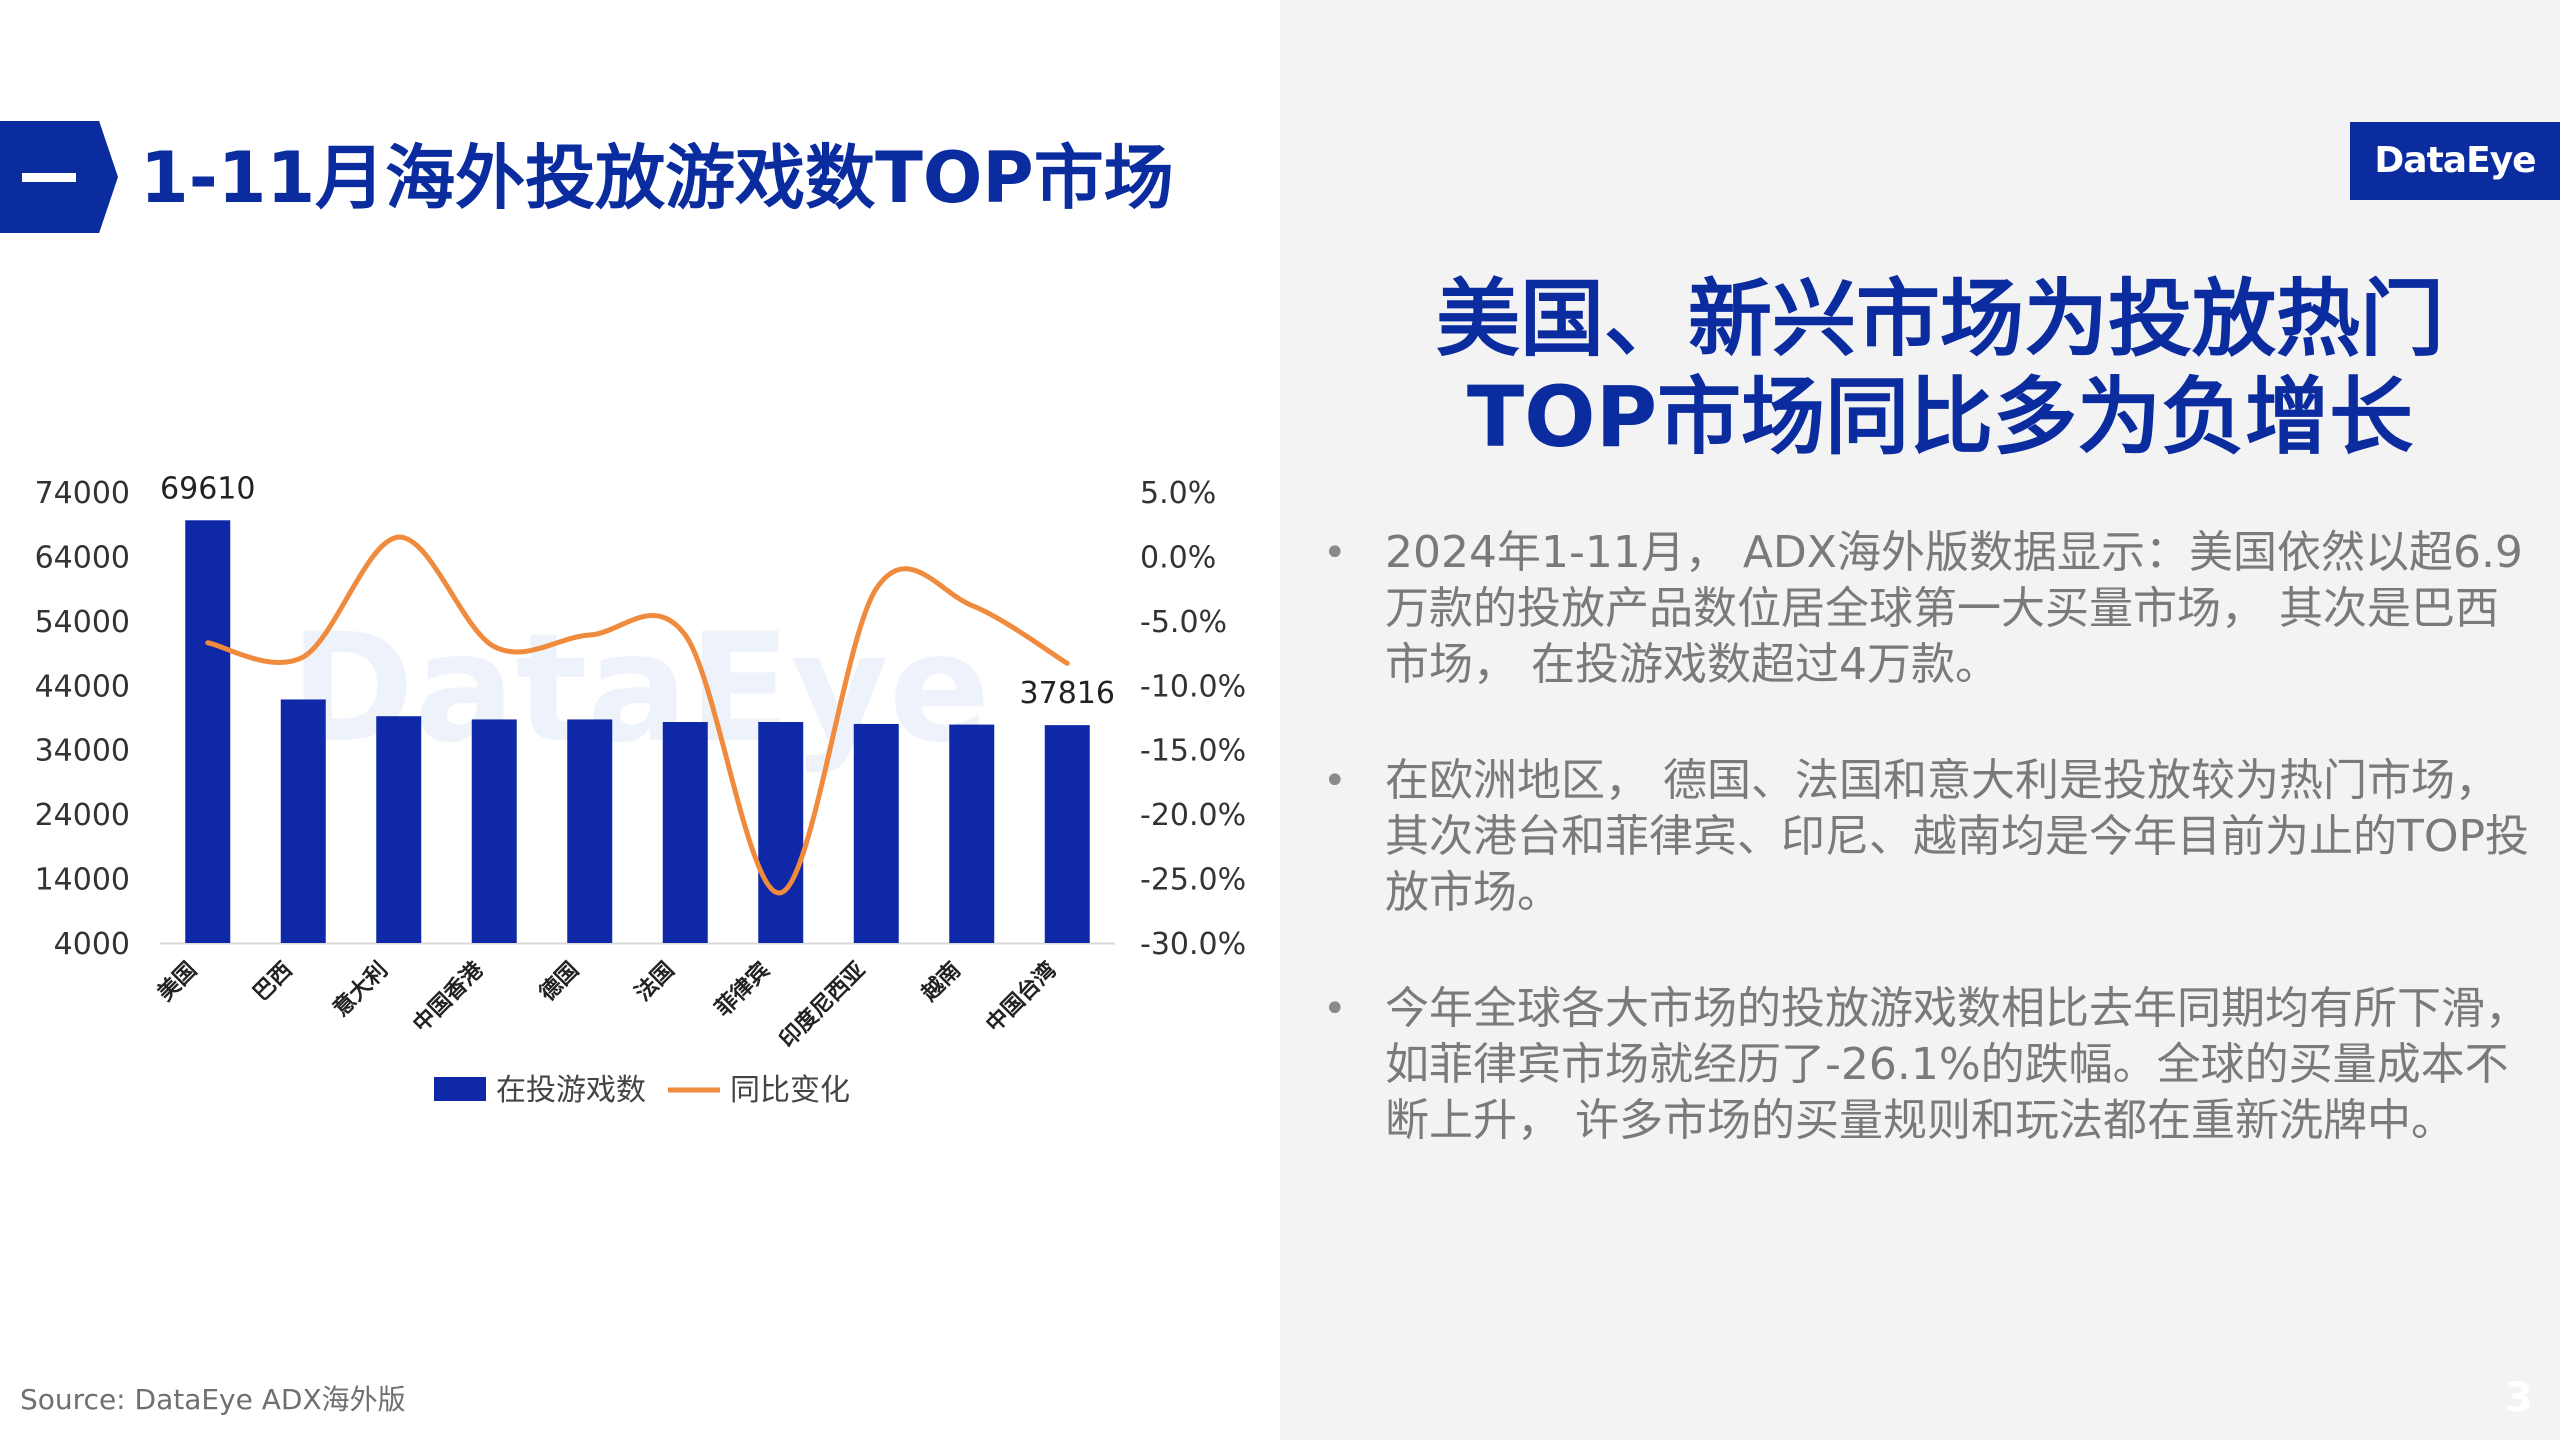 Image resolution: width=2560 pixels, height=1440 pixels. Describe the element at coordinates (655, 982) in the screenshot. I see `category-label: 法国` at that location.